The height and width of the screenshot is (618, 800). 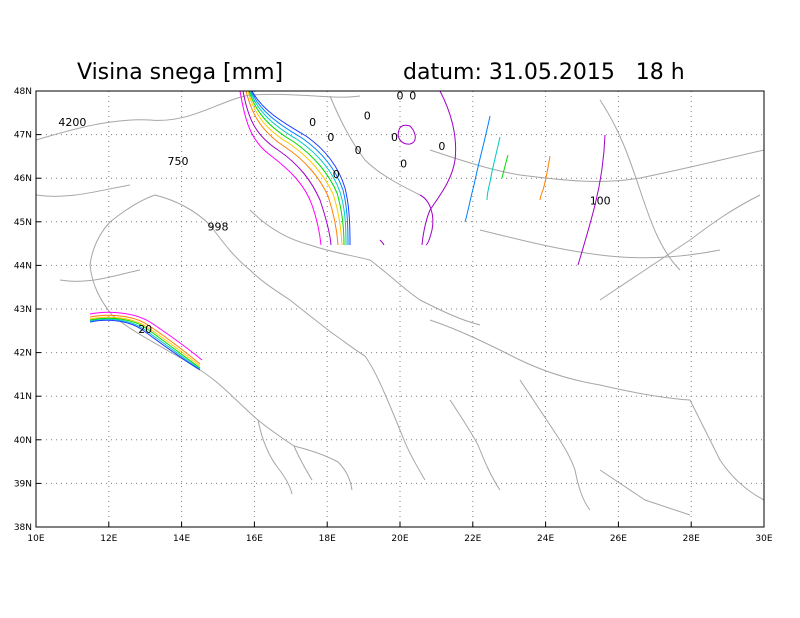 I want to click on y-tick-label: 43N, so click(x=23, y=310).